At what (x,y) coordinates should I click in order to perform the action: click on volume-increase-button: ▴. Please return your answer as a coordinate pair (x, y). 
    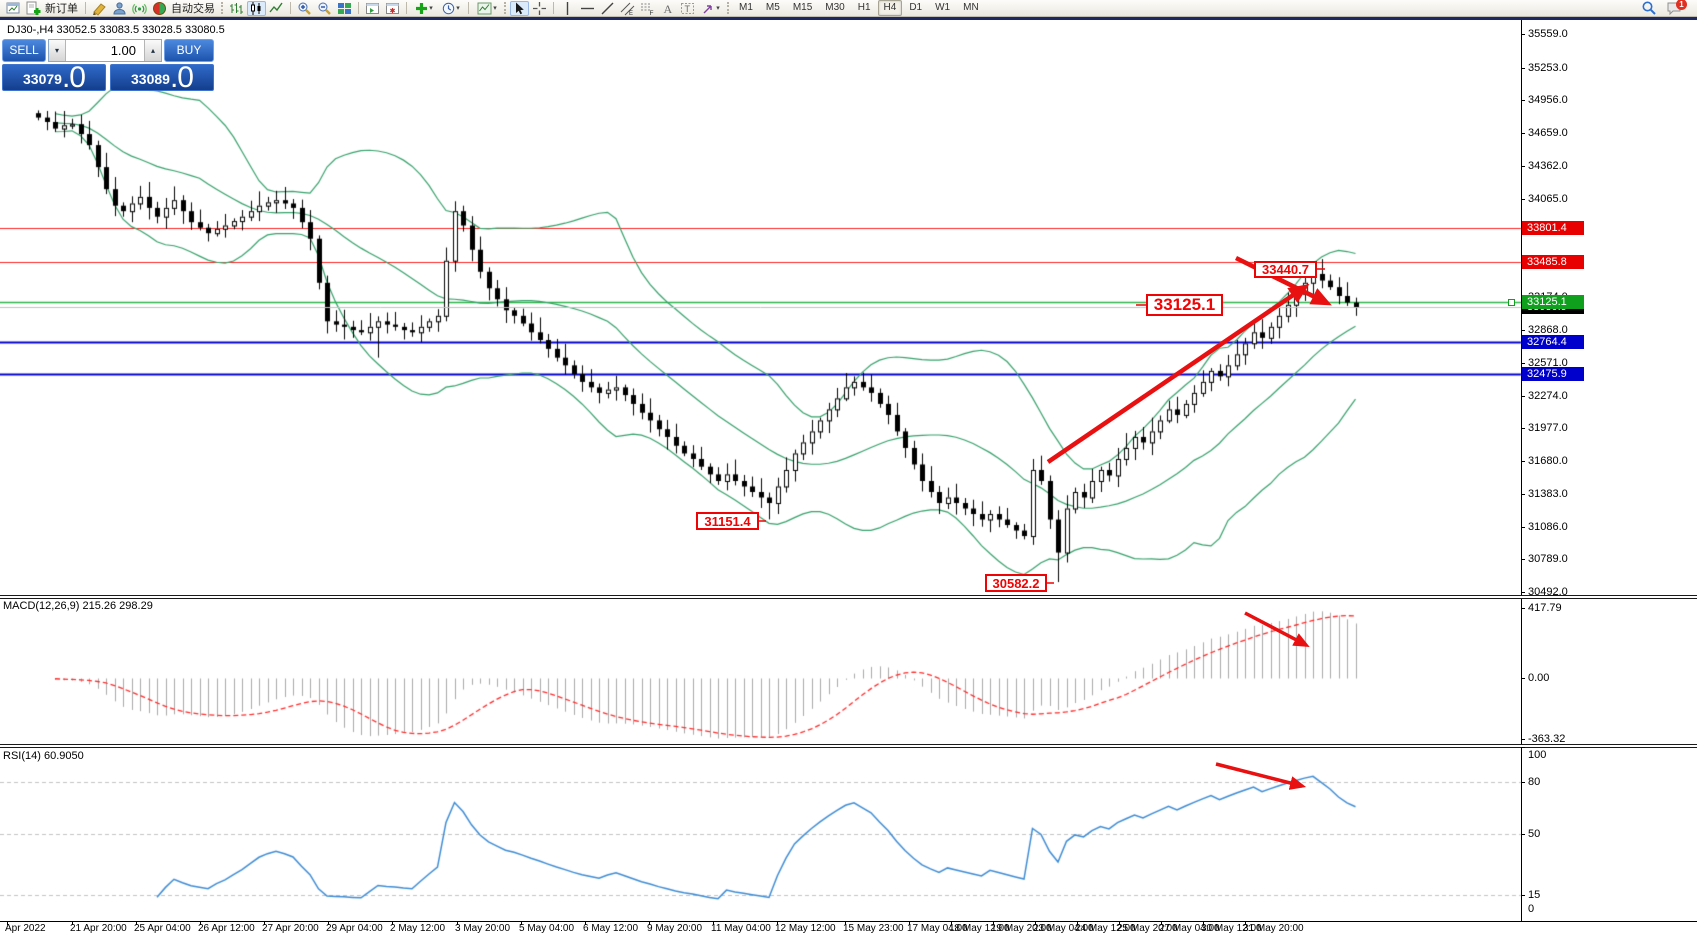
    Looking at the image, I should click on (152, 50).